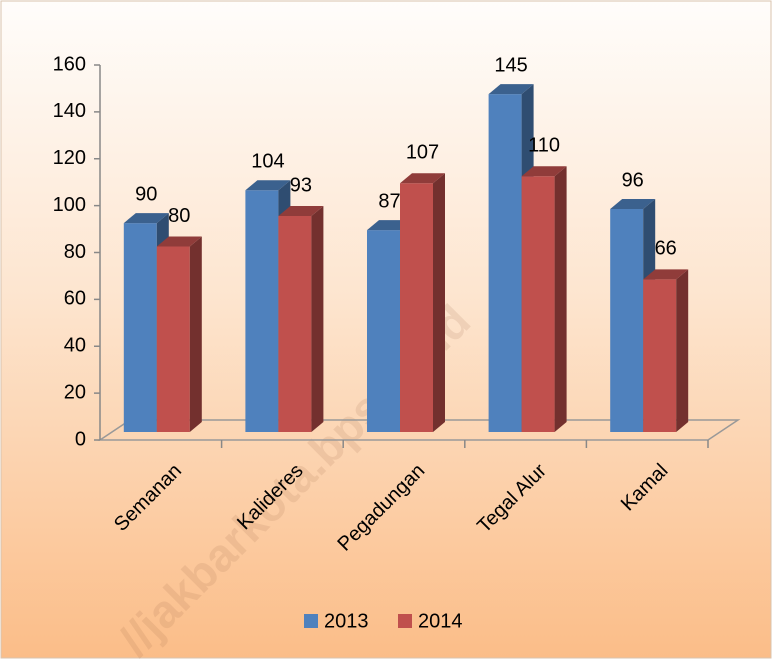 This screenshot has height=659, width=772. What do you see at coordinates (301, 185) in the screenshot?
I see `data-label: 93` at bounding box center [301, 185].